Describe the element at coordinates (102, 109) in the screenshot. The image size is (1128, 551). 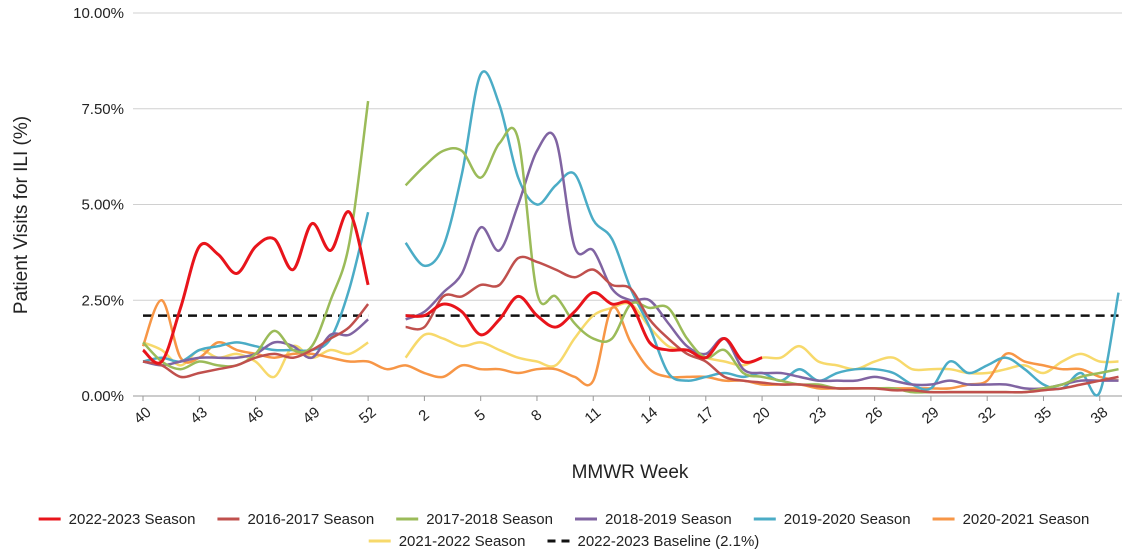
I see `y-tick-label: 7.50%` at that location.